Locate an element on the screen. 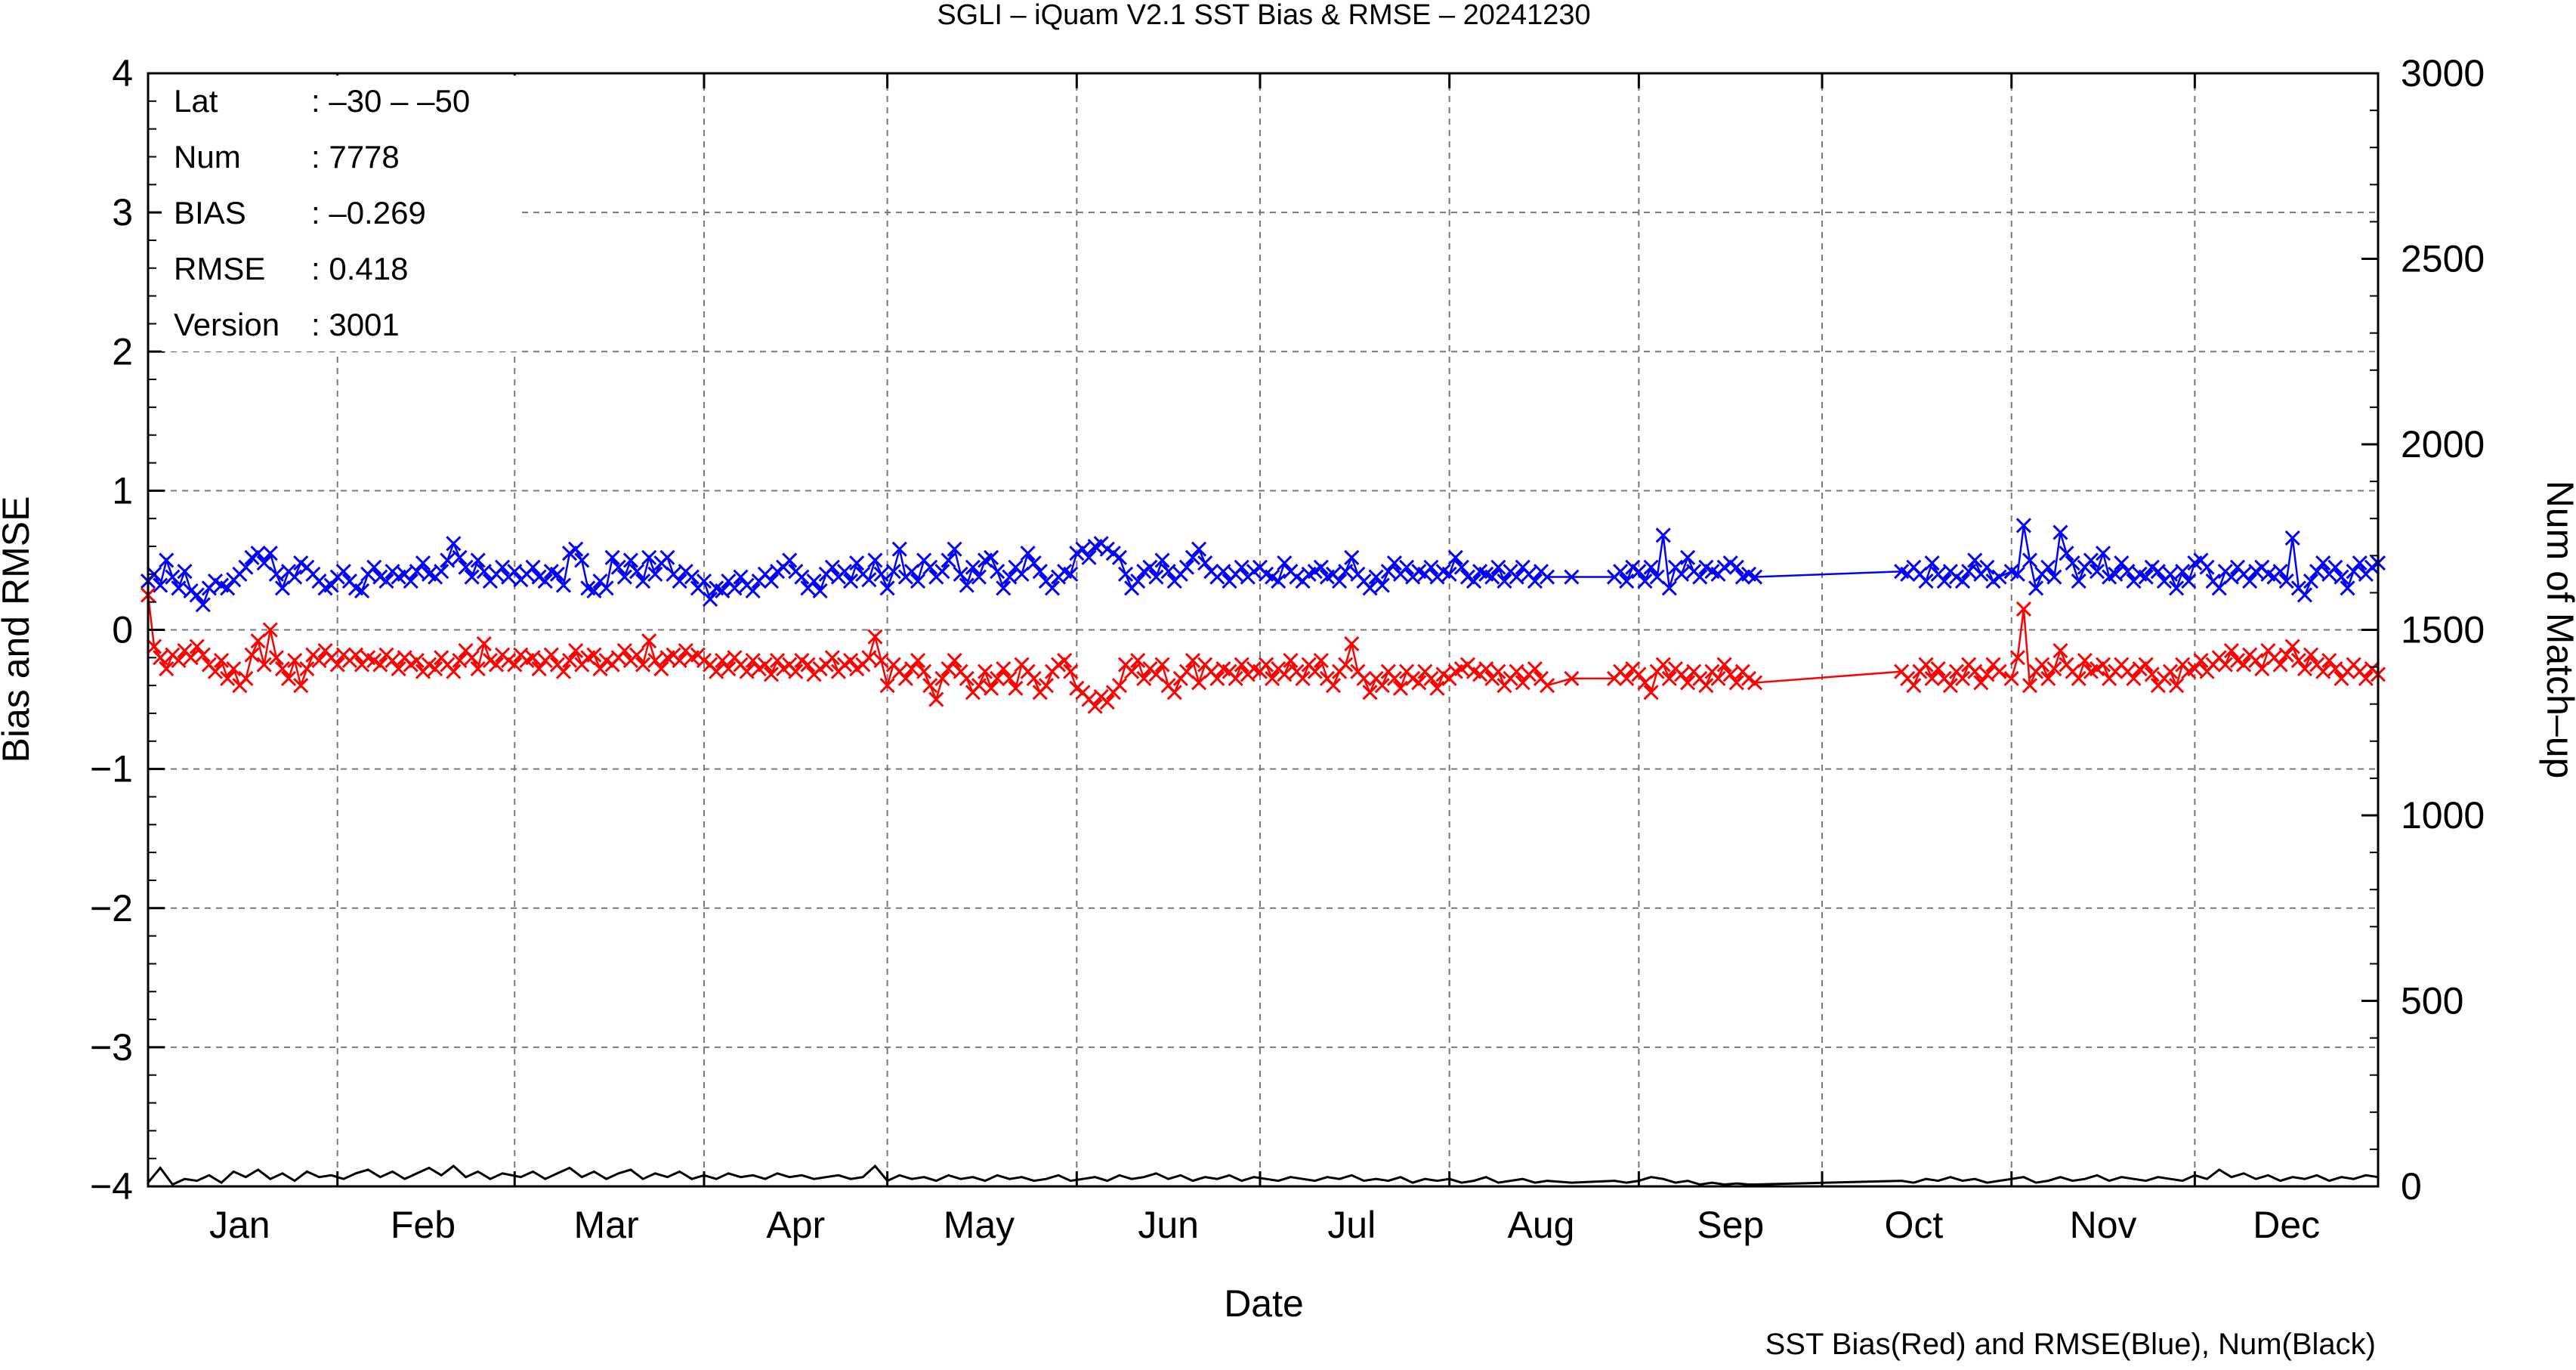 The width and height of the screenshot is (2576, 1370). y2-tick-label: 2500 is located at coordinates (2443, 259).